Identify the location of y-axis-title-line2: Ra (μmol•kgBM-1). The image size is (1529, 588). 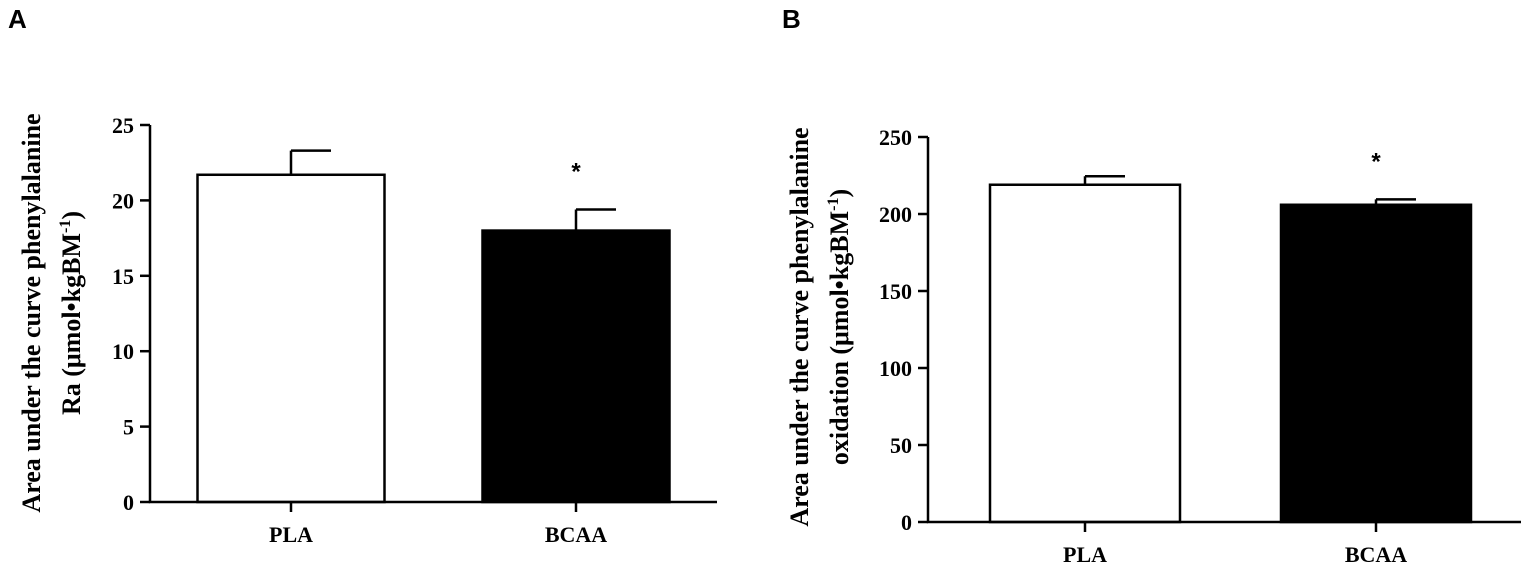
(71, 313).